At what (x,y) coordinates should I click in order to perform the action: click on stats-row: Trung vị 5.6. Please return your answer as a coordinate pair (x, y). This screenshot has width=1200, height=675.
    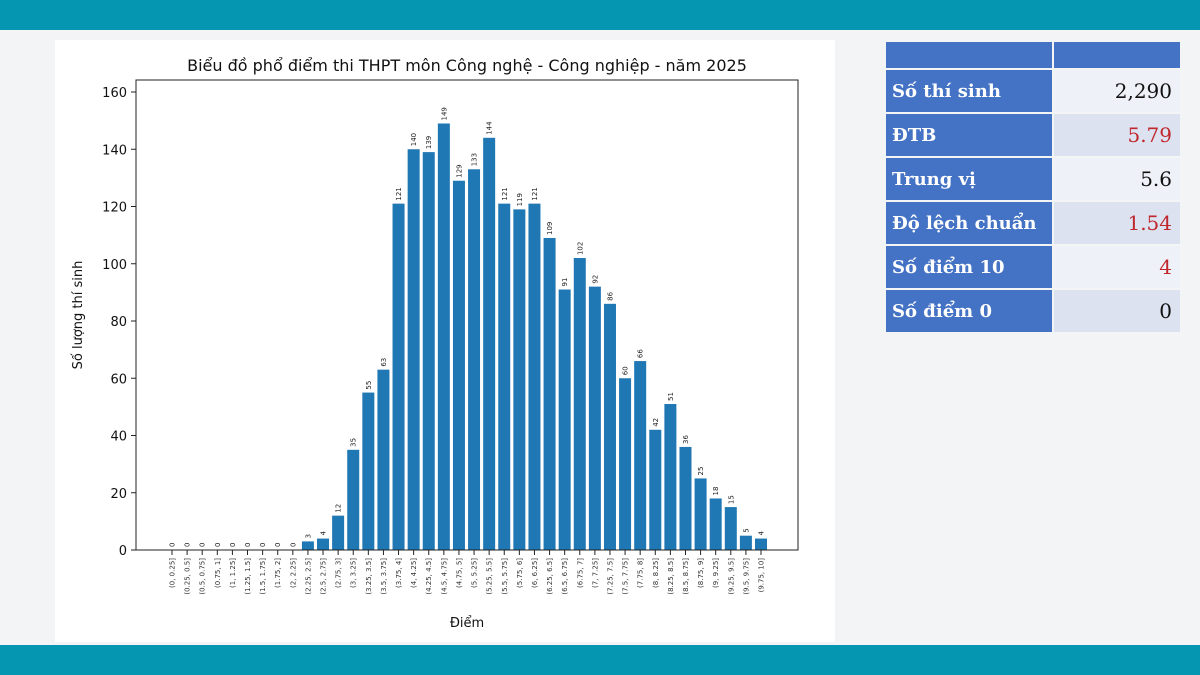
    Looking at the image, I should click on (1033, 179).